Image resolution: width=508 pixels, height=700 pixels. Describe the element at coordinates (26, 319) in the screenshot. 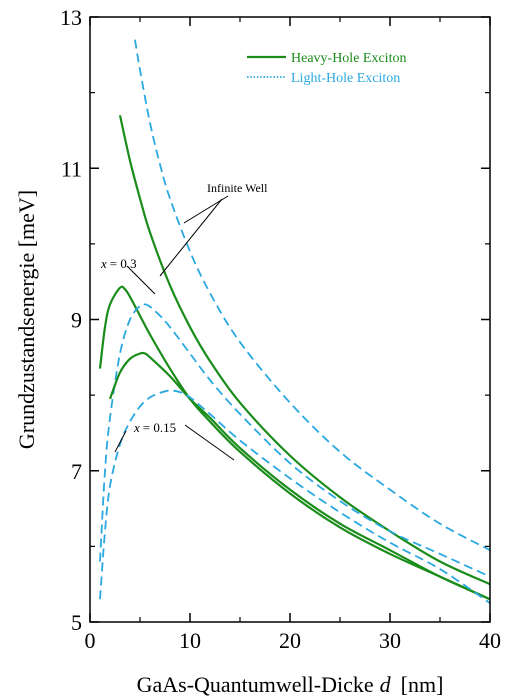

I see `y-axis-label: Grundzustandsenergie [meV]` at that location.